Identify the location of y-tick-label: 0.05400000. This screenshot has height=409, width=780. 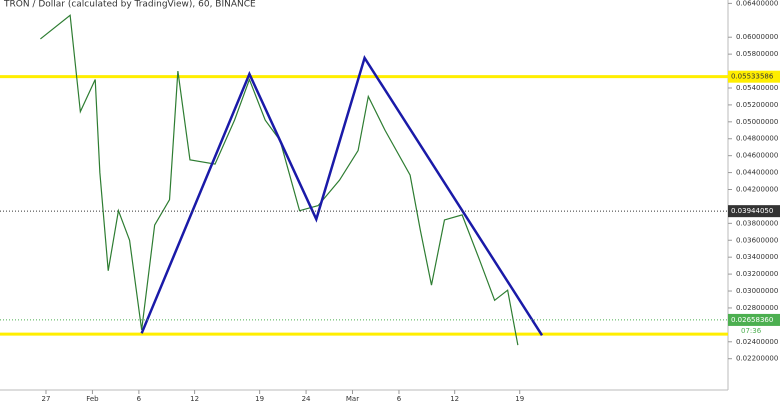
(757, 88).